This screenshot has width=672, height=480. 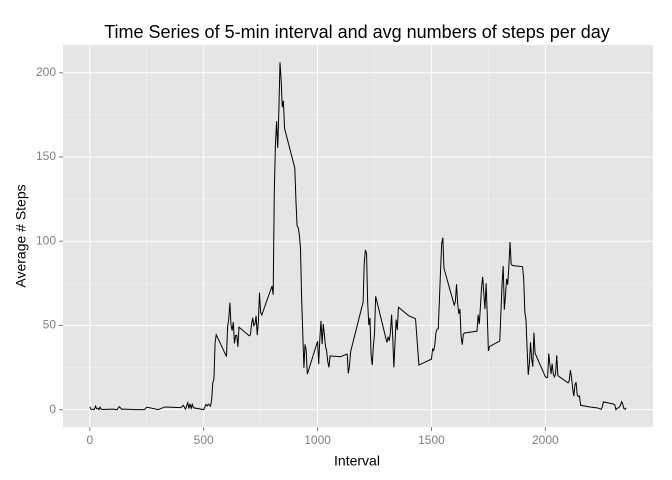 I want to click on x-axis-label: Interval, so click(x=357, y=461).